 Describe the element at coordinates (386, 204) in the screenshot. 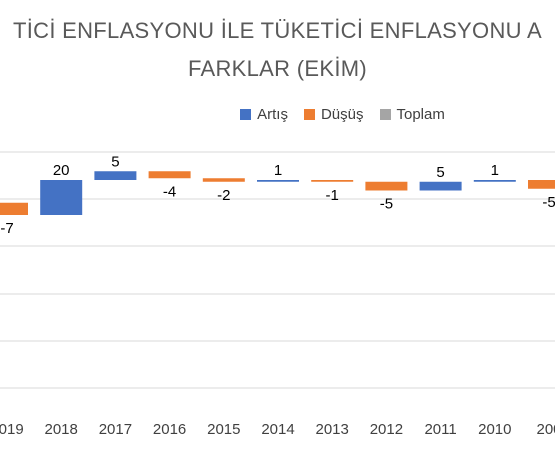

I see `data-label-2012: -5` at that location.